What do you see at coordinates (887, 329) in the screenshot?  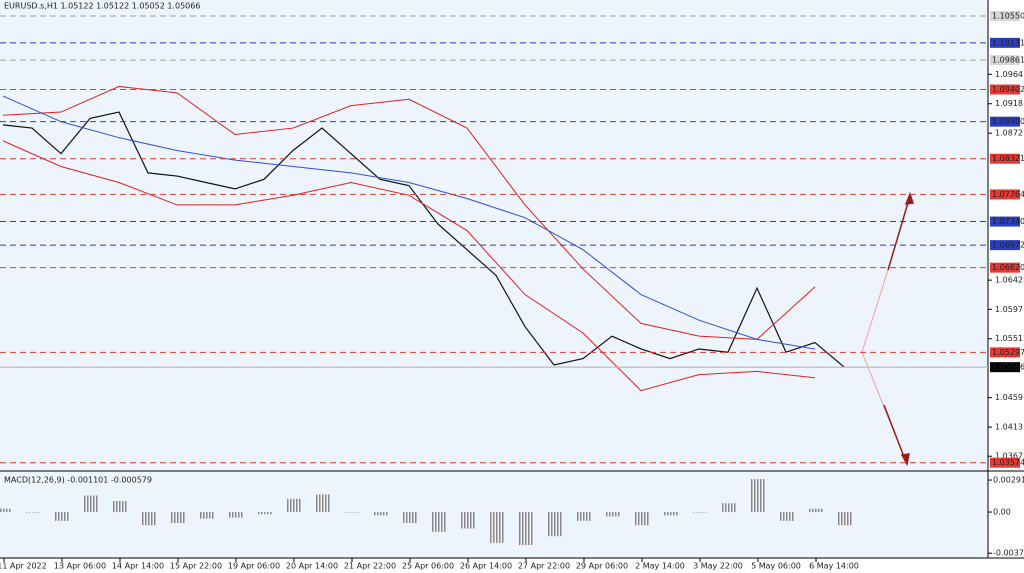 I see `forecast-arrows` at bounding box center [887, 329].